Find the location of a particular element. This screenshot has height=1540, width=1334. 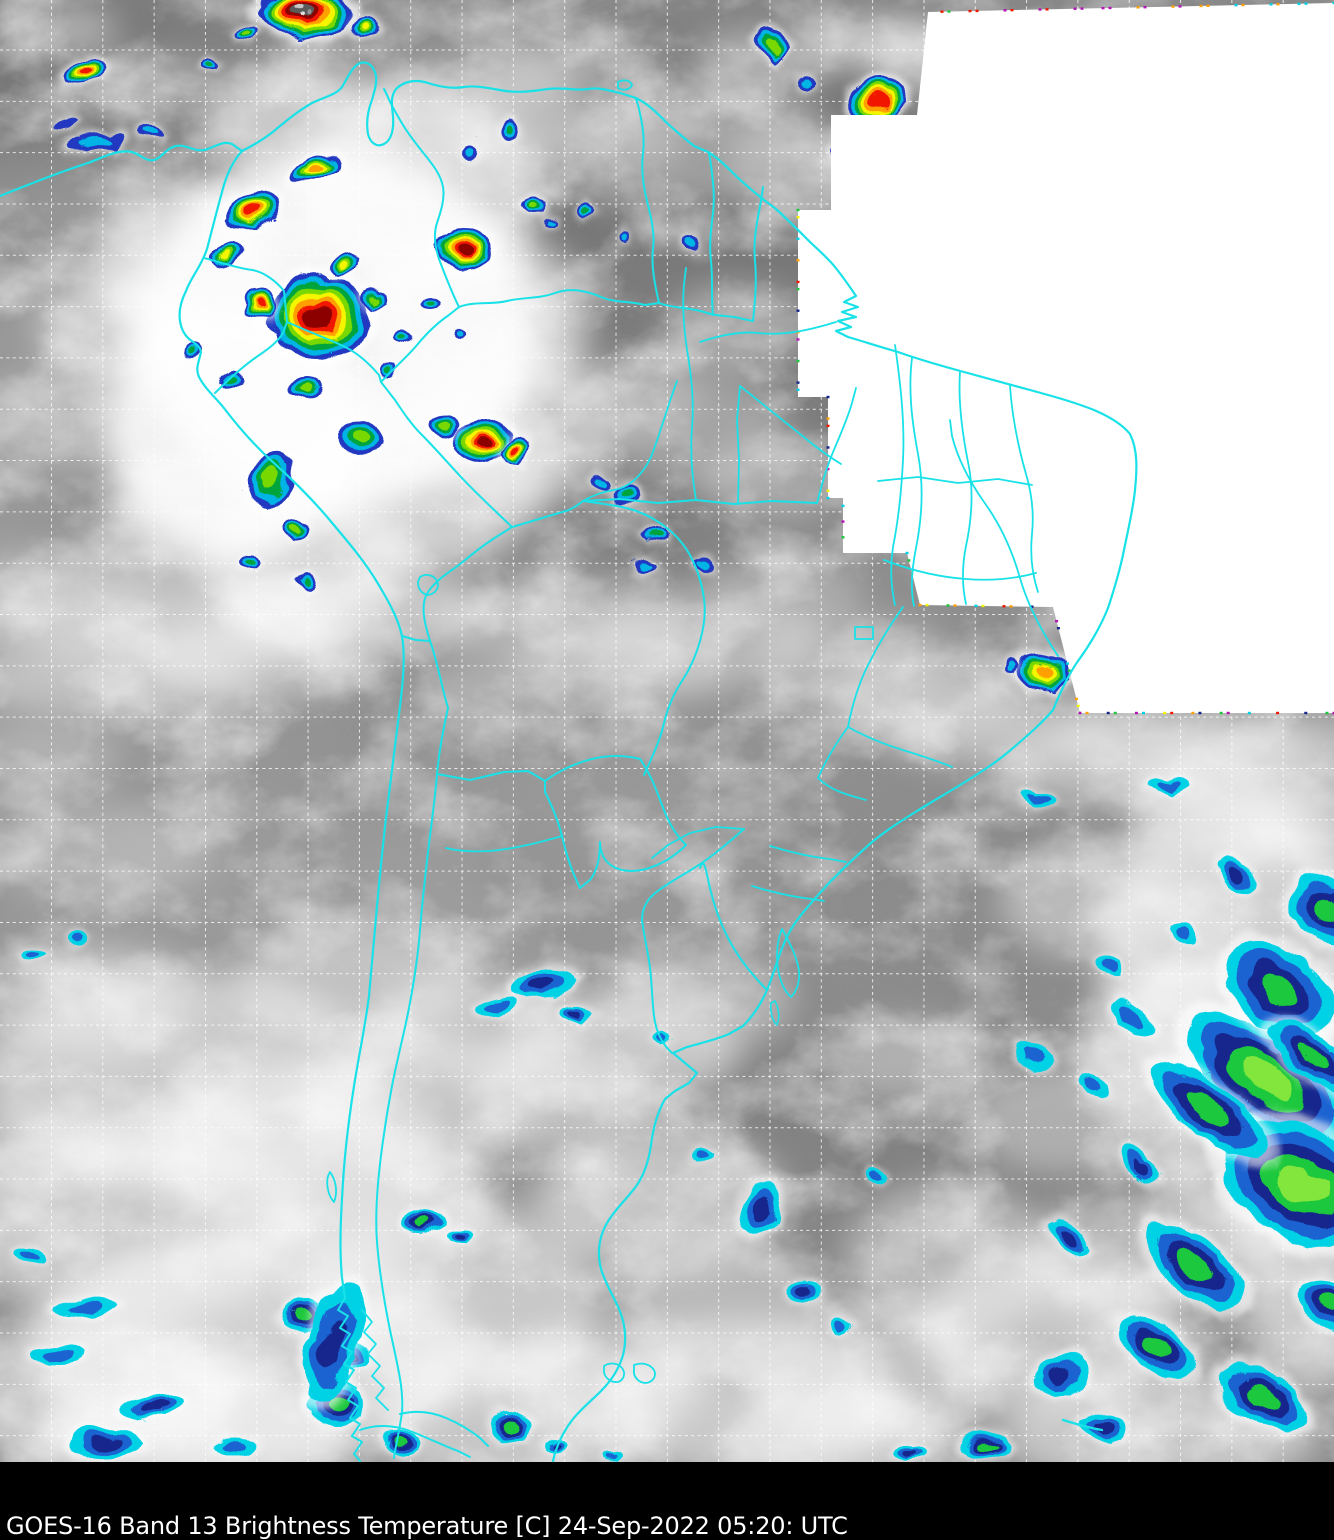

border-argentina-brazil-uruguay-river is located at coordinates (693, 941).